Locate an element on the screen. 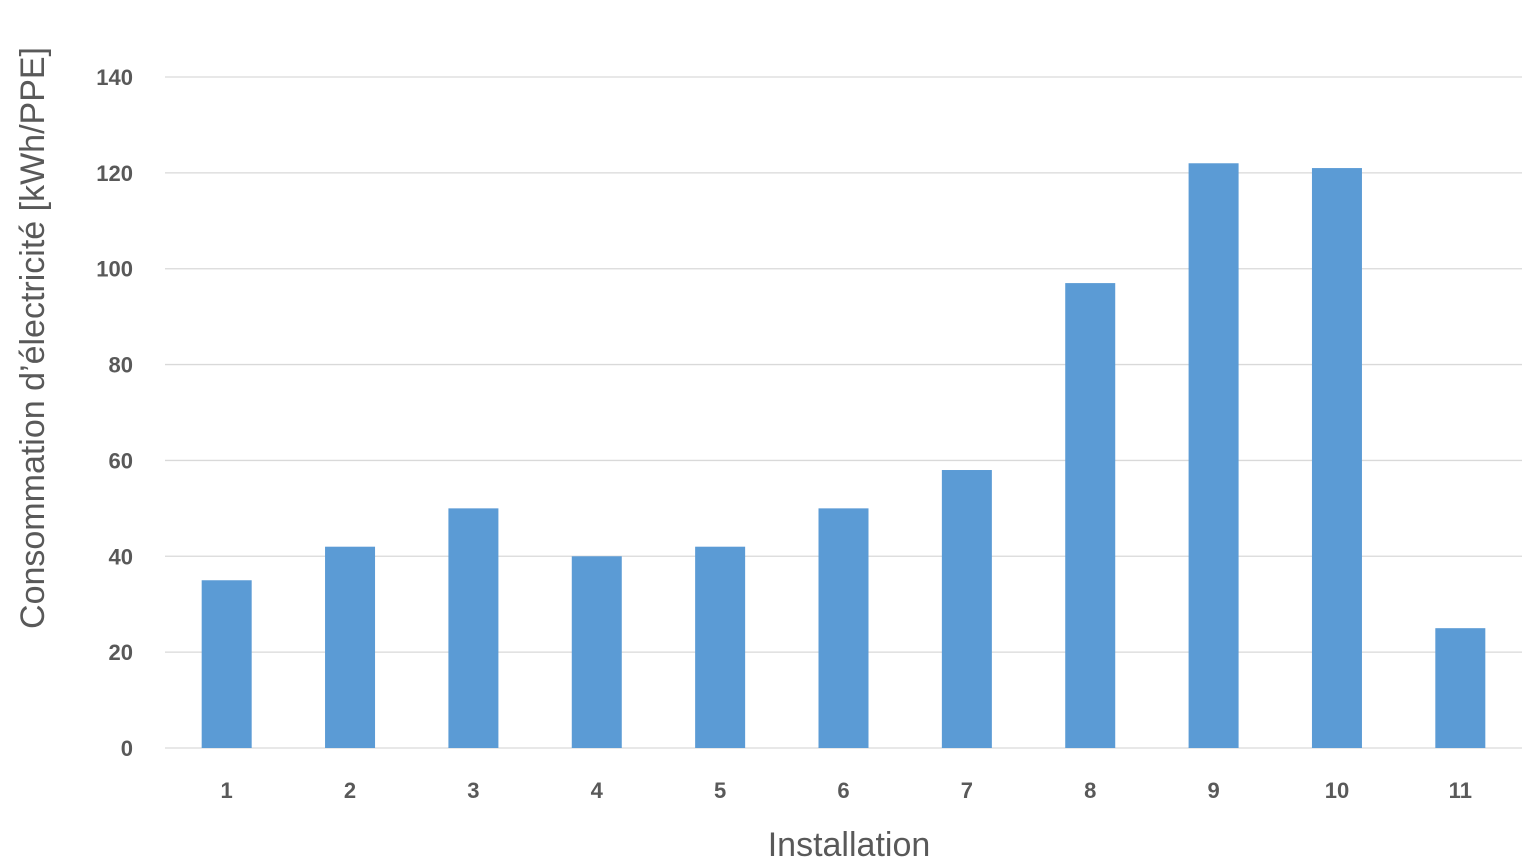  x-tick-label-10: 10 is located at coordinates (1337, 790).